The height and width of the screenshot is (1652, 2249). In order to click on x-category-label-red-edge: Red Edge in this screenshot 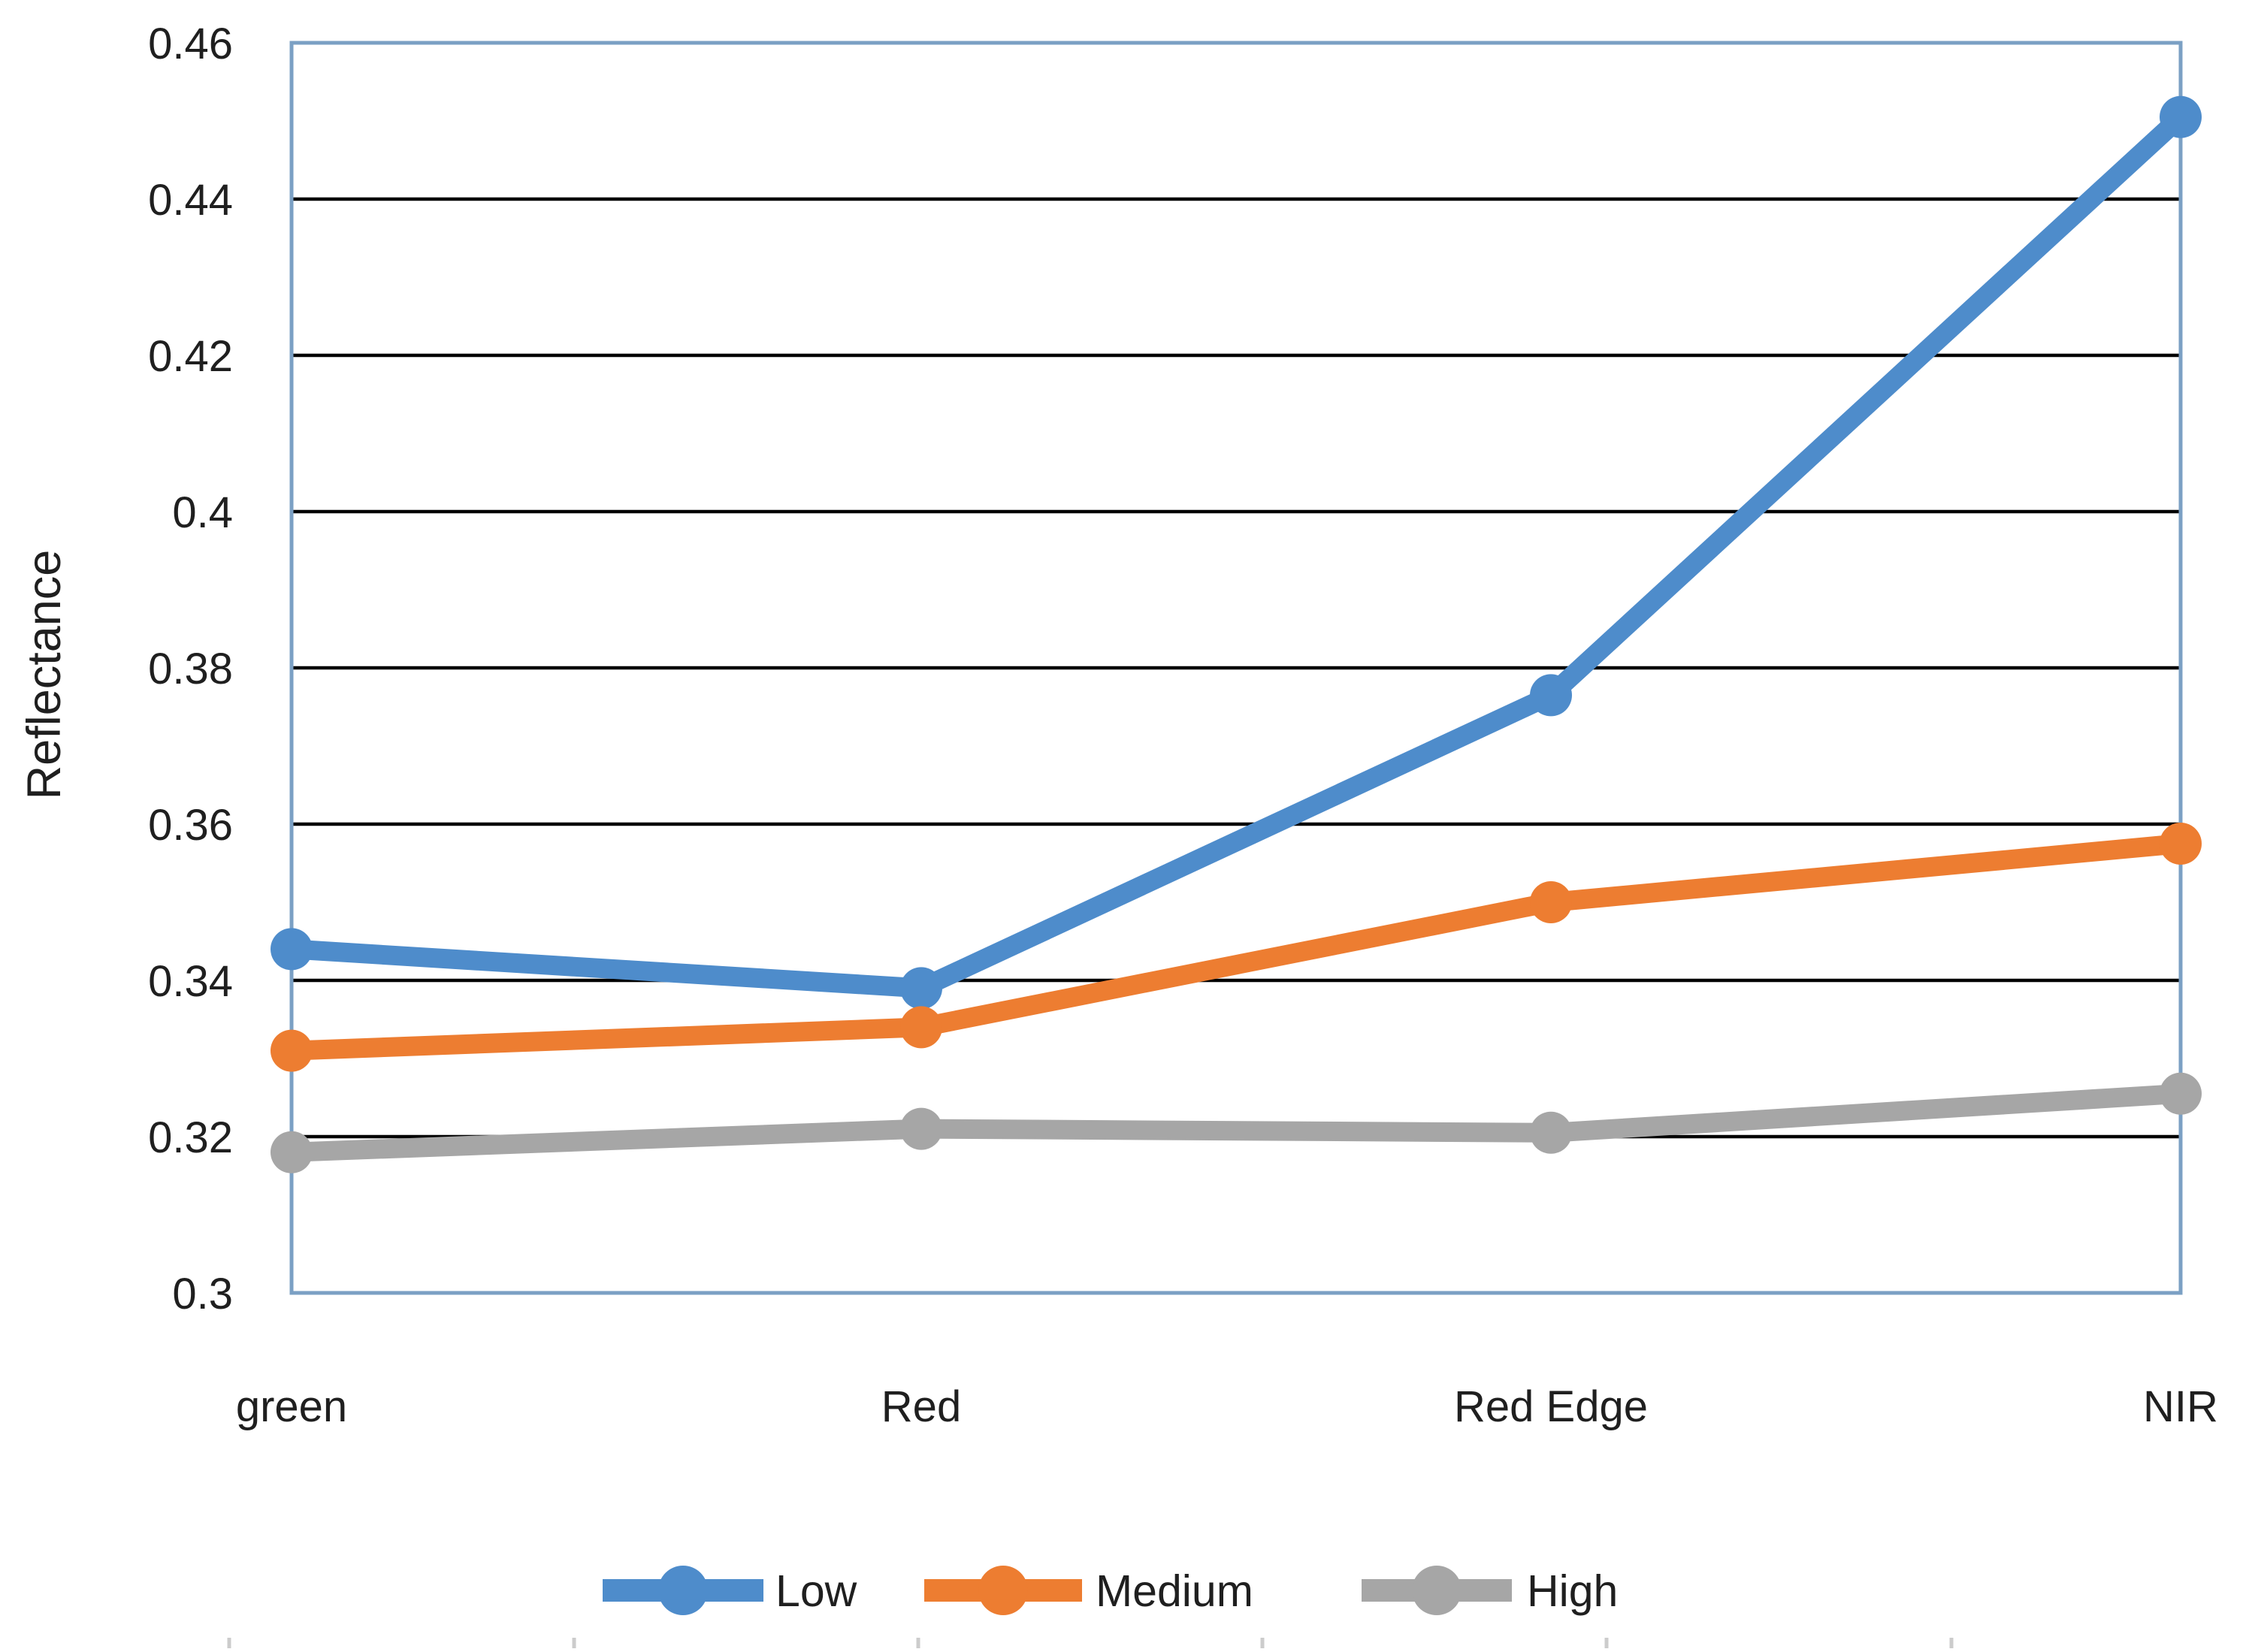, I will do `click(1551, 1406)`.